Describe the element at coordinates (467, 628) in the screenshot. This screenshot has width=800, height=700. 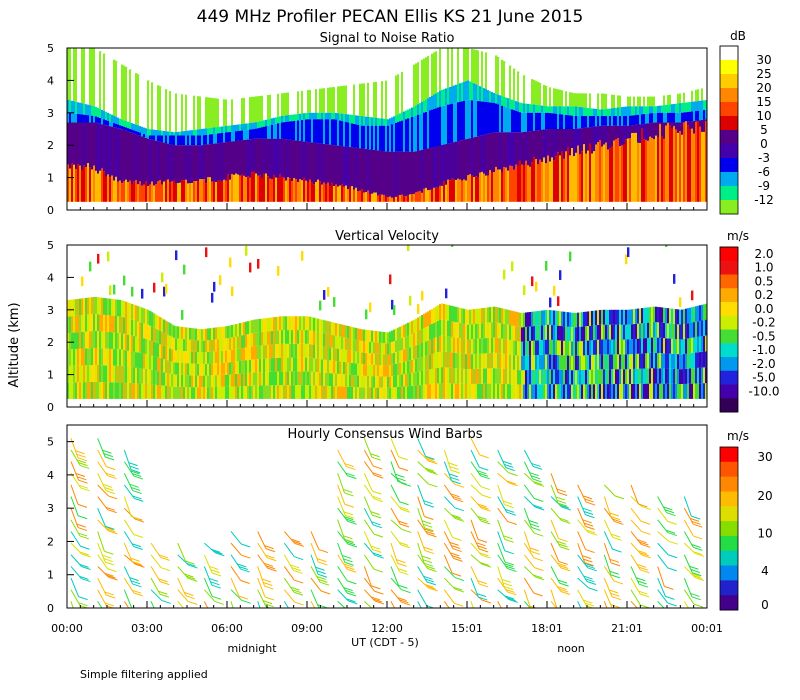
I see `x-tick-label: 15:01` at that location.